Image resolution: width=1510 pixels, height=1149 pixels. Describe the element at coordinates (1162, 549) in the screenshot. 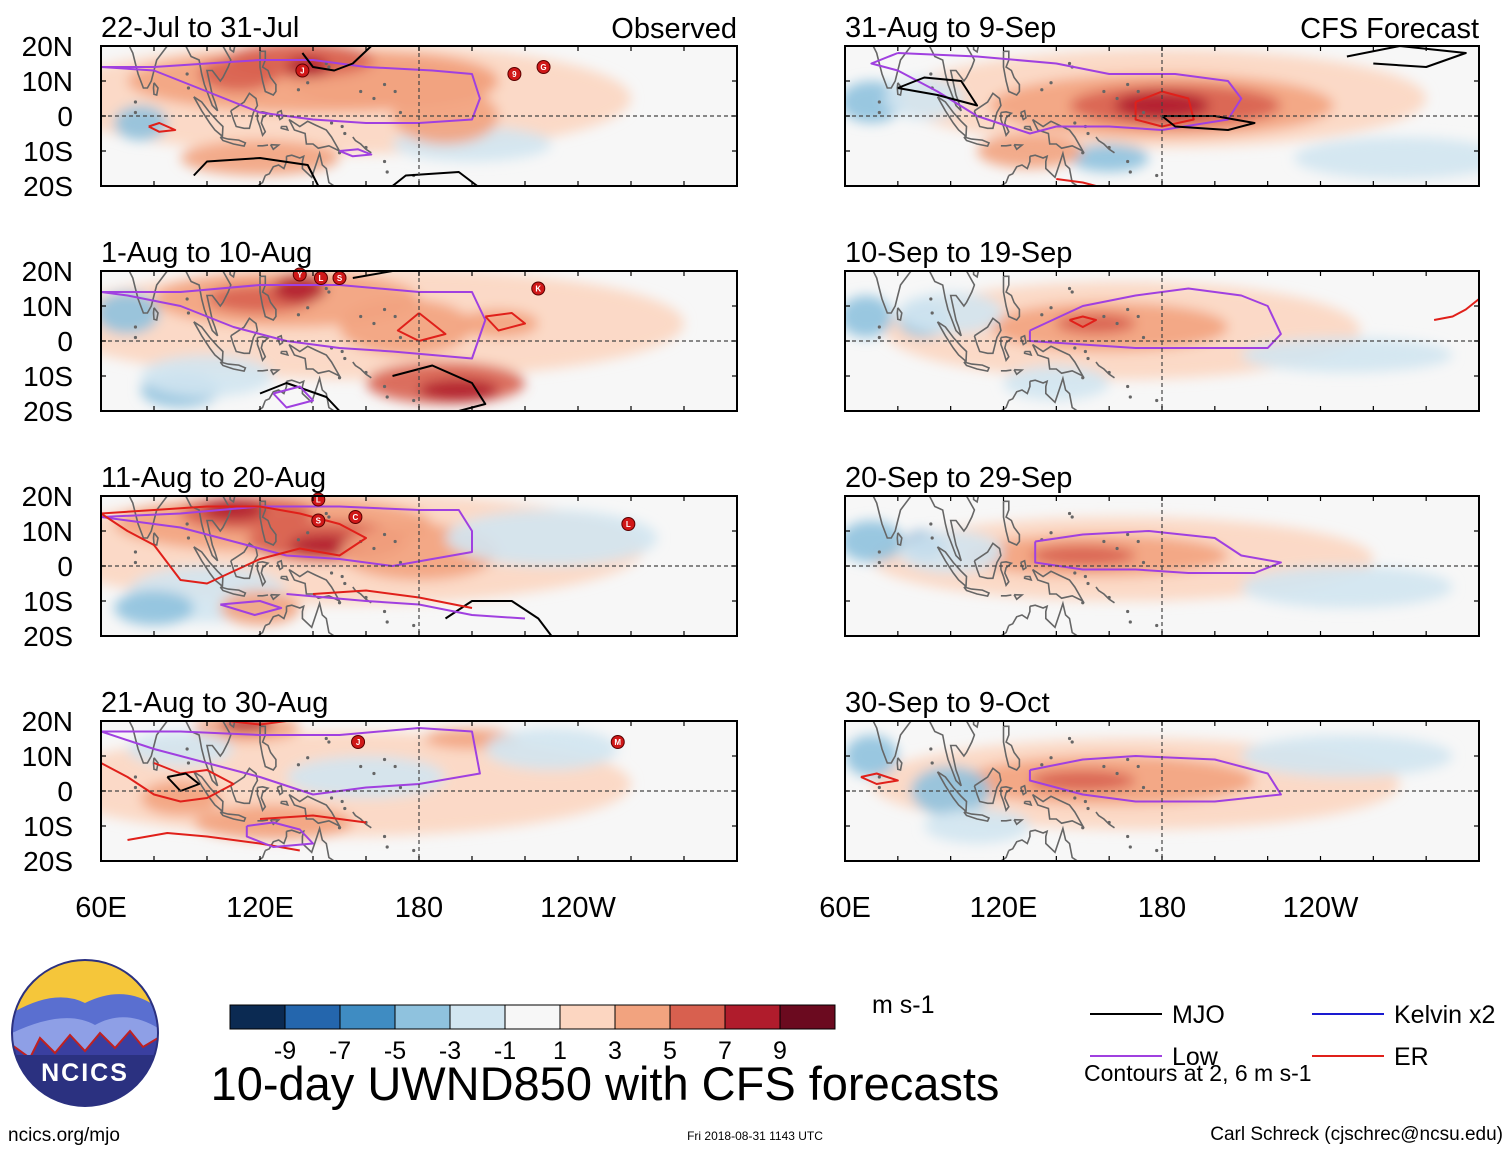

I see `map-panel-6: 20-Sep to 29-Sep` at that location.